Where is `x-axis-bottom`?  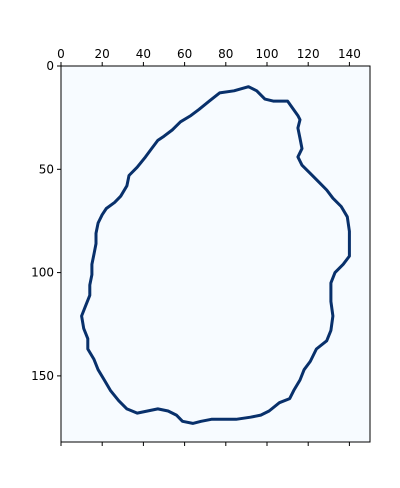 x-axis-bottom is located at coordinates (205, 444).